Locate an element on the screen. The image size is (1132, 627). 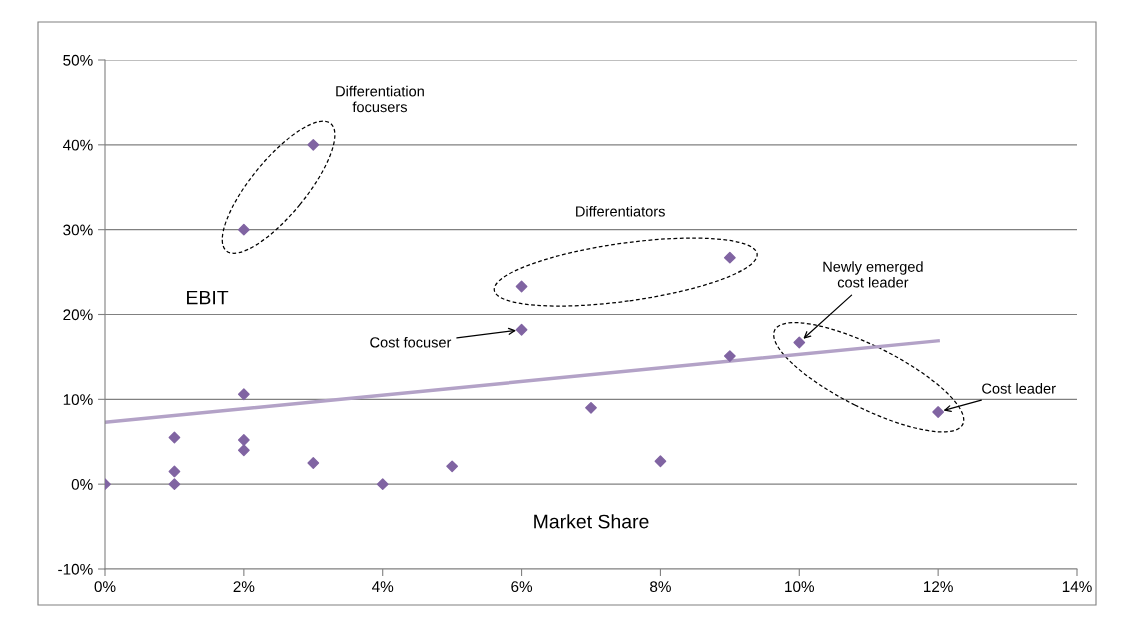
annotation: Cost focuser is located at coordinates (411, 342).